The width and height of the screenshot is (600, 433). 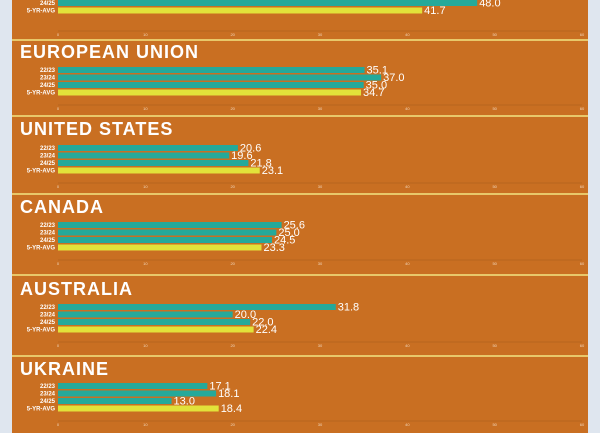 I want to click on value-label: 24.5, so click(x=284, y=241).